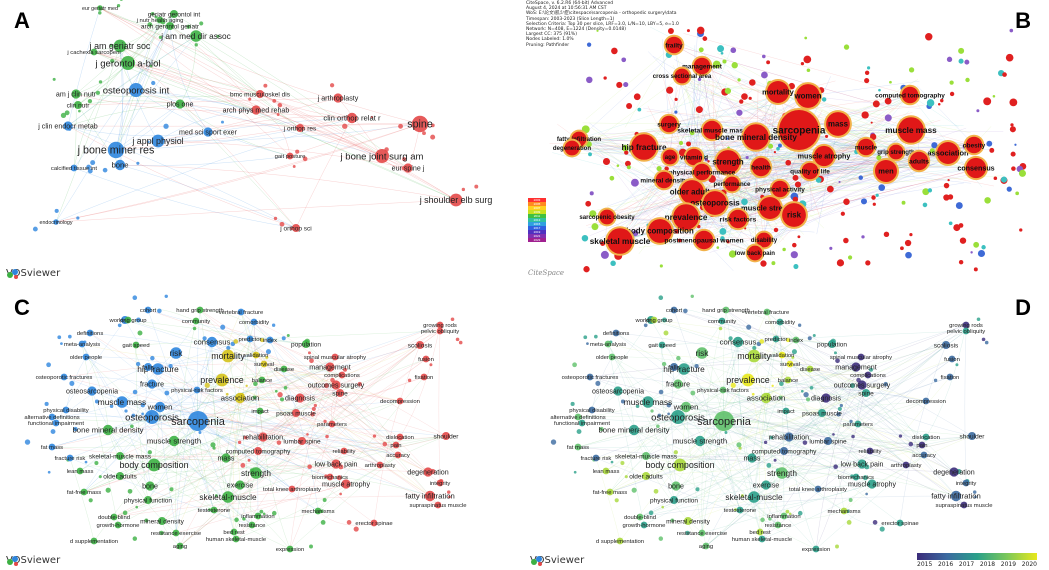 The image size is (1049, 570). Describe the element at coordinates (380, 466) in the screenshot. I see `node-label: arthroplasty` at that location.